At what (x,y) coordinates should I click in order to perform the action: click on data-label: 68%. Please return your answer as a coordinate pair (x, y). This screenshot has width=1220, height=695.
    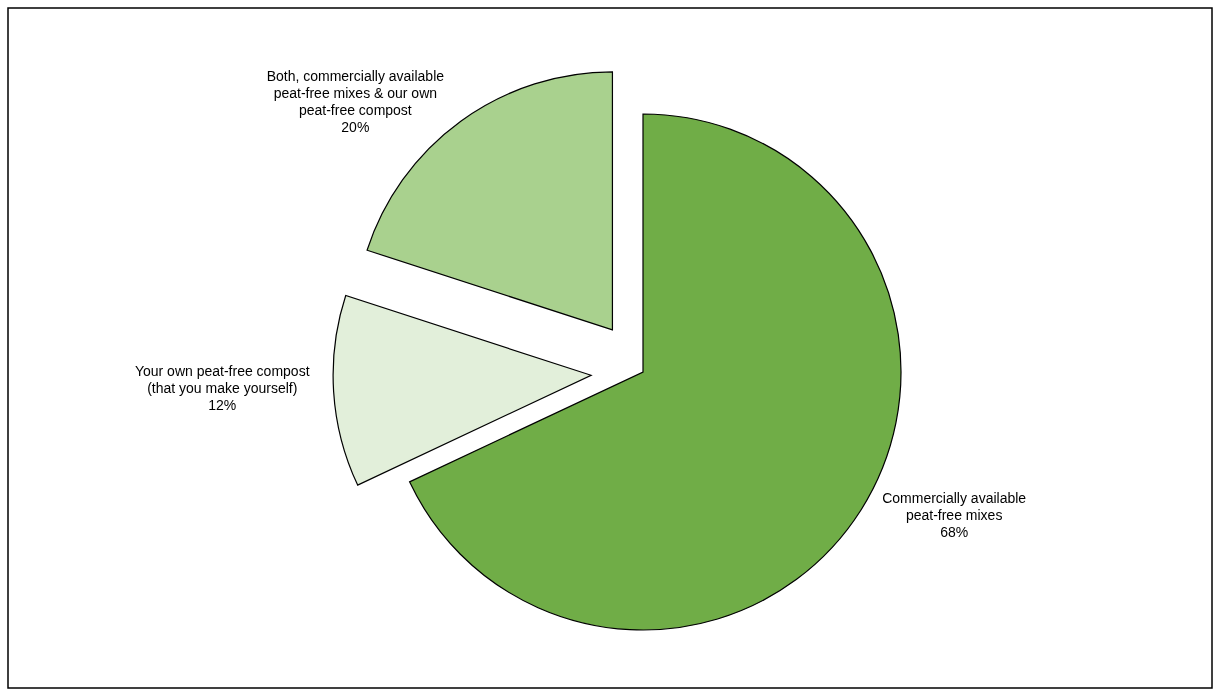
    Looking at the image, I should click on (954, 531).